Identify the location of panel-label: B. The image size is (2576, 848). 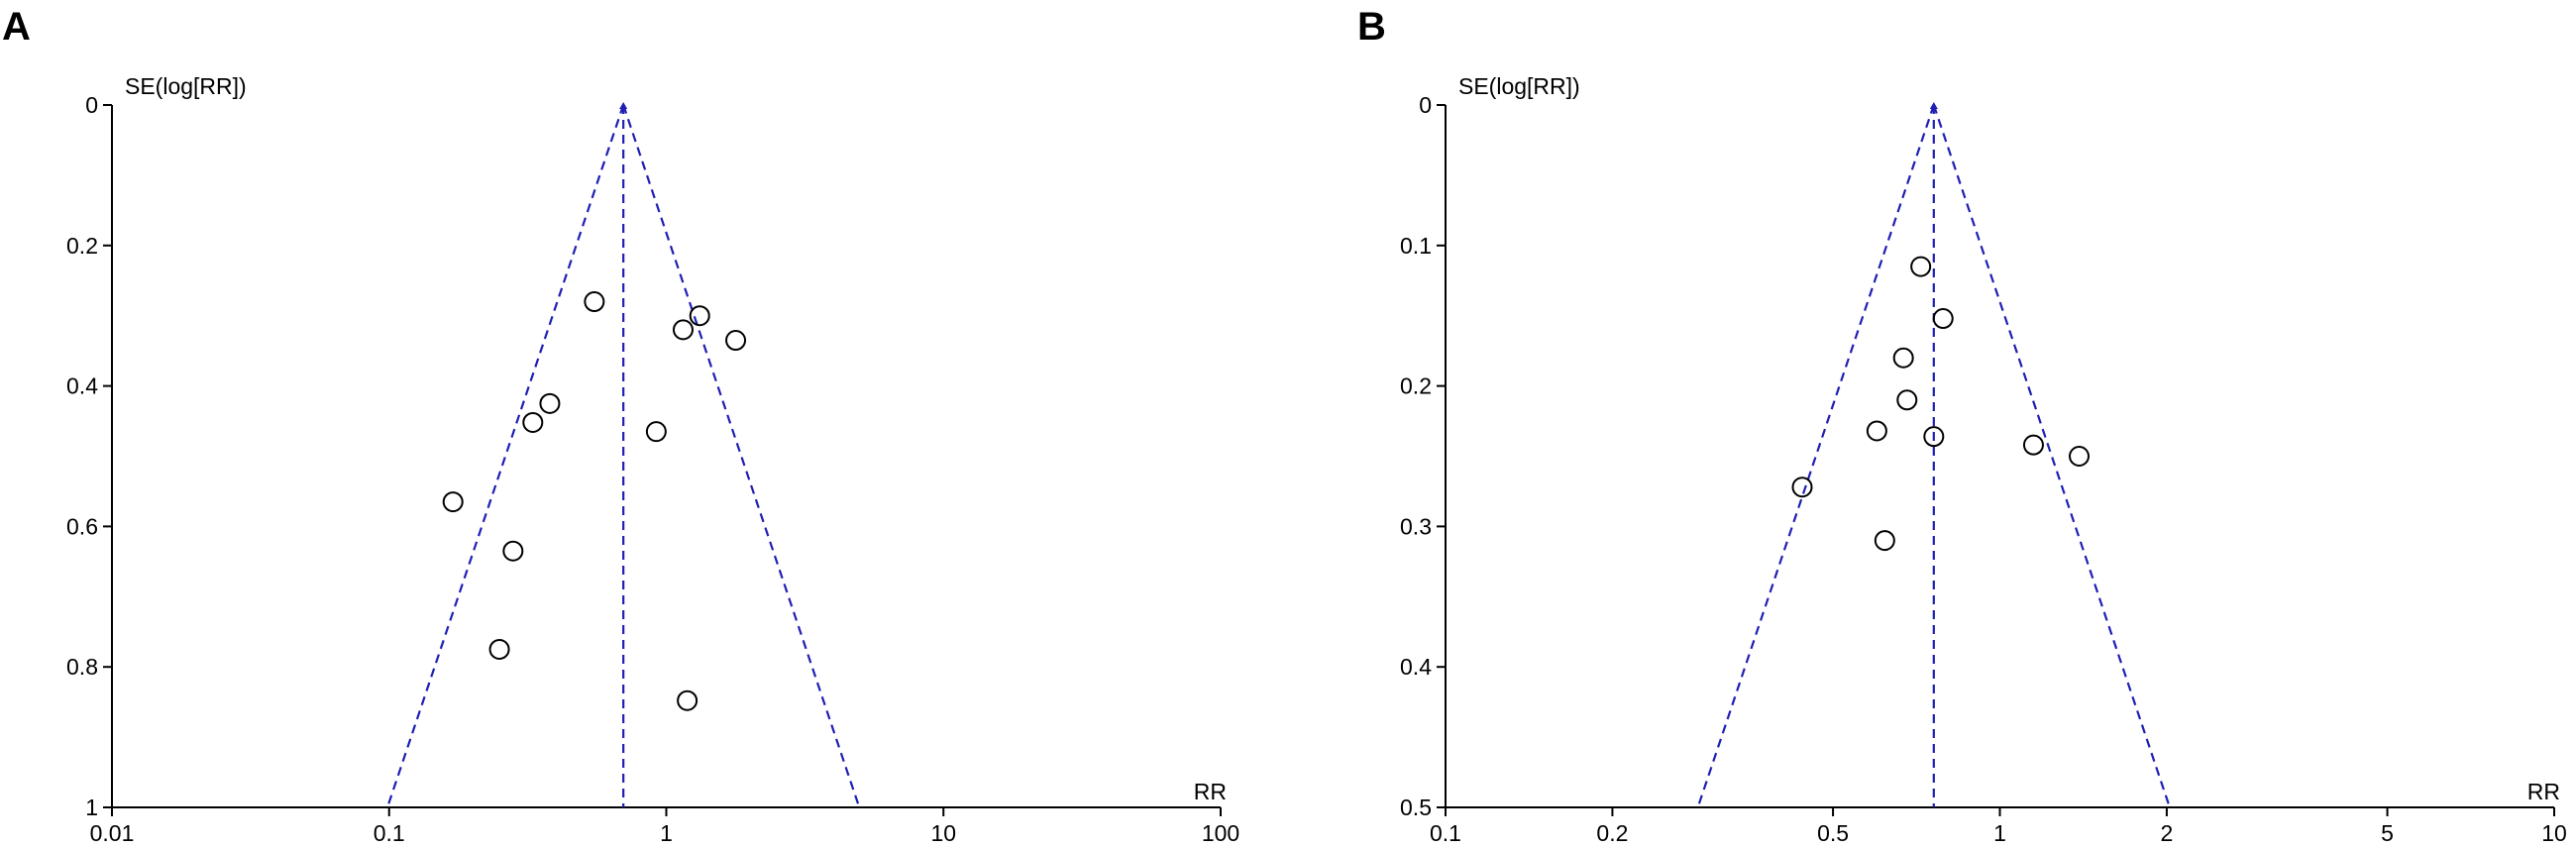
(1371, 27).